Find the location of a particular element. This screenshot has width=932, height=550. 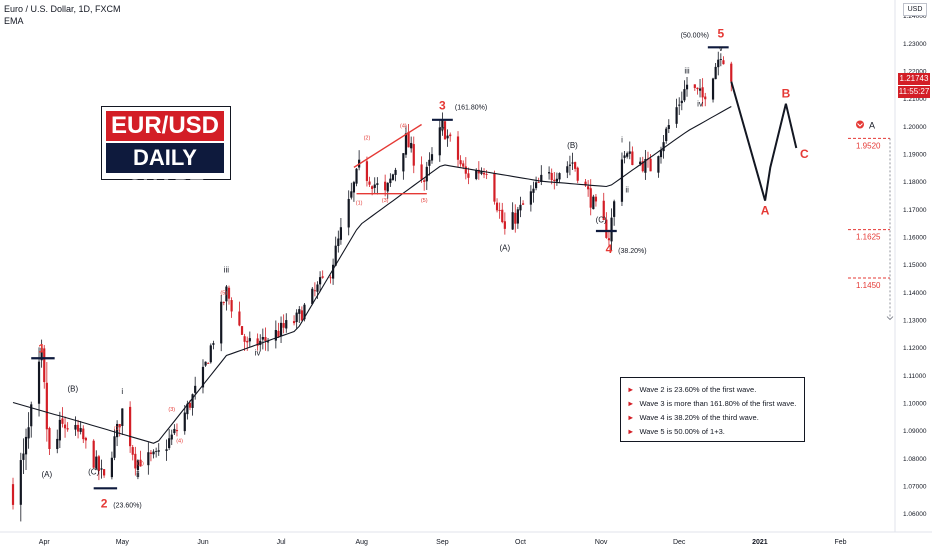

wave-label: i is located at coordinates (622, 139).